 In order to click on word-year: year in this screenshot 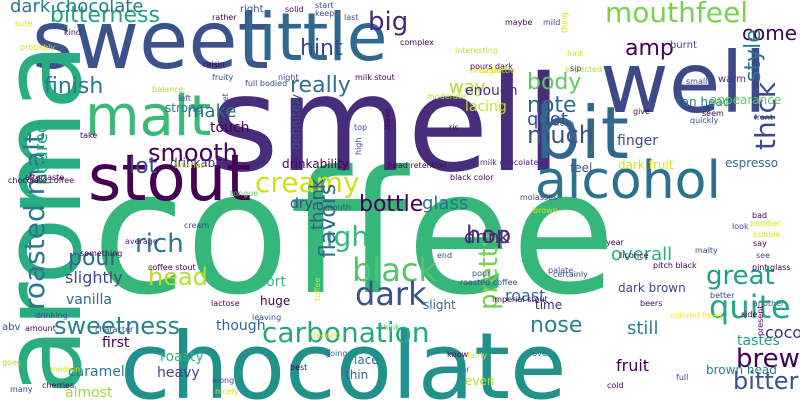, I will do `click(615, 242)`.